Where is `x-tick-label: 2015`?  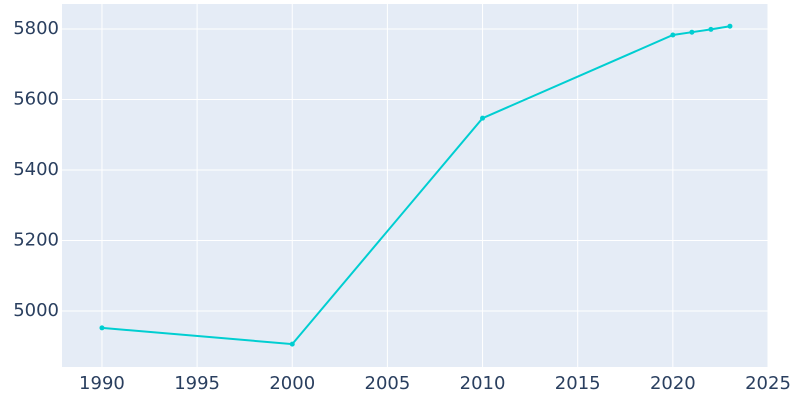 x-tick-label: 2015 is located at coordinates (578, 383).